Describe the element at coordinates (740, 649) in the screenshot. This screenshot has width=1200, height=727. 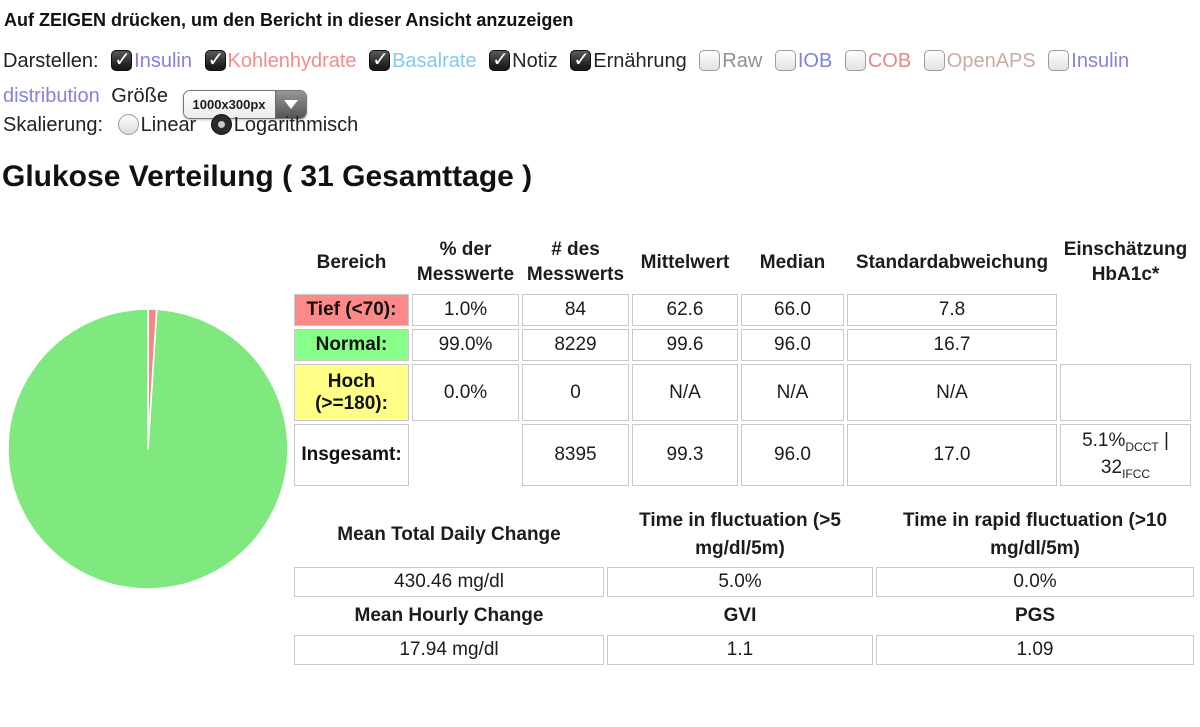
I see `gvi-value: 1.1` at that location.